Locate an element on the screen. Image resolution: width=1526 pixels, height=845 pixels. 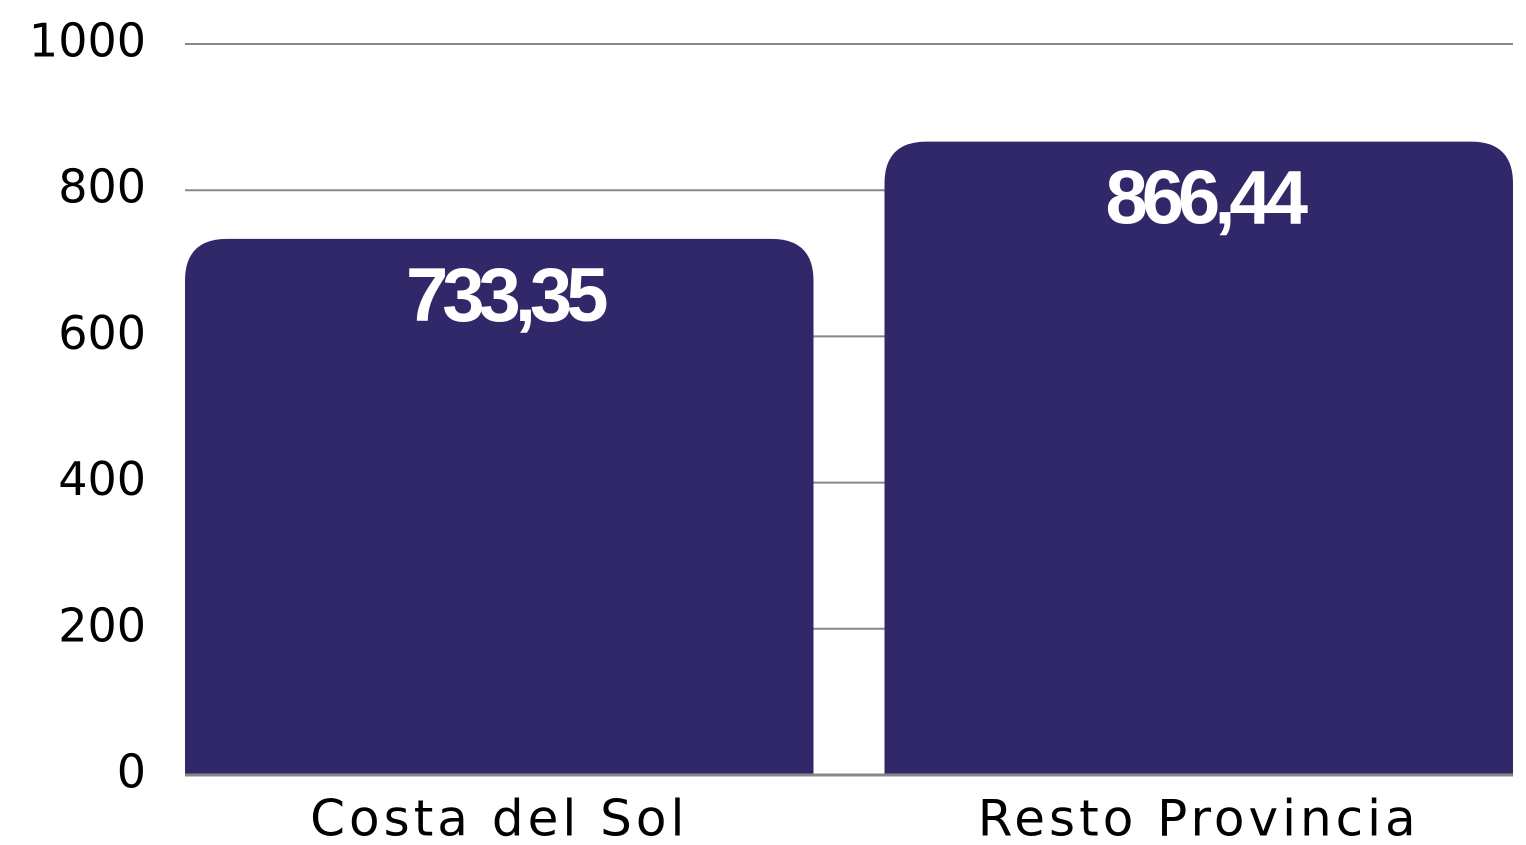
y-tick-label: 400 is located at coordinates (102, 479).